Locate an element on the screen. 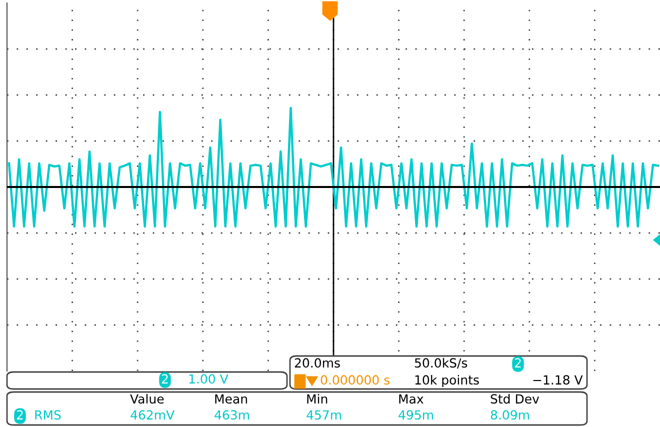 The image size is (660, 427). text: 463m is located at coordinates (231, 415).